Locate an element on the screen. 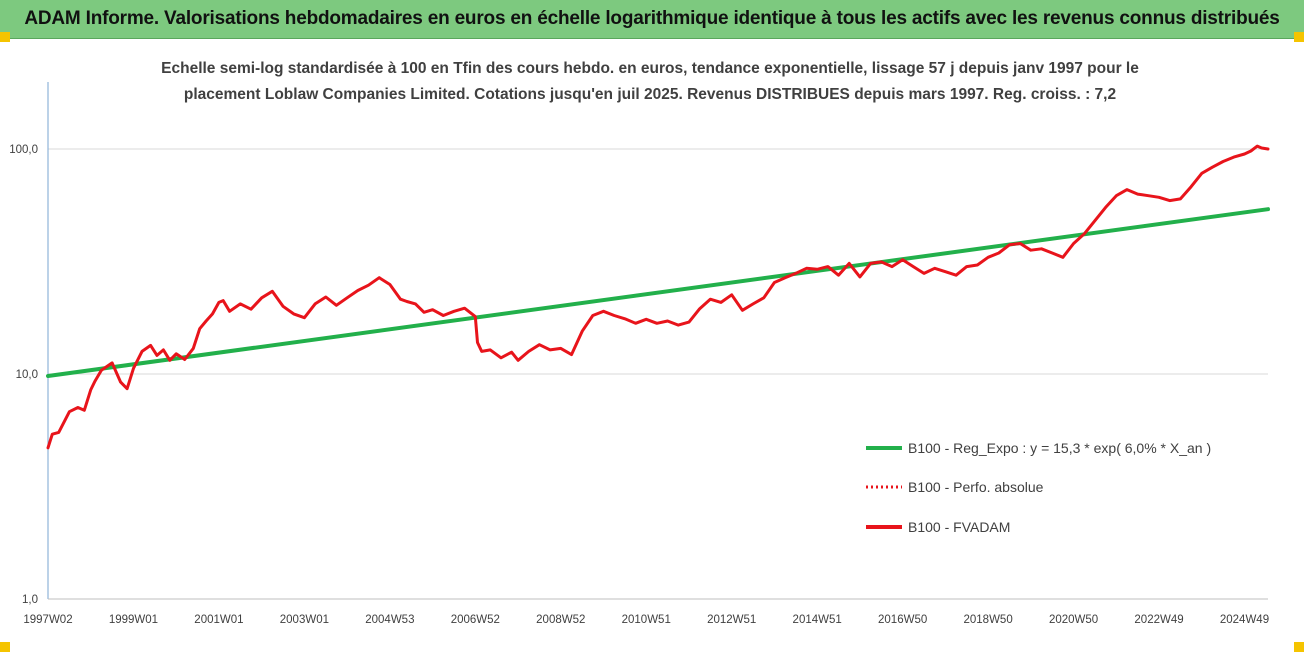 The width and height of the screenshot is (1304, 652). y-tick-label: 100,0 is located at coordinates (23, 150).